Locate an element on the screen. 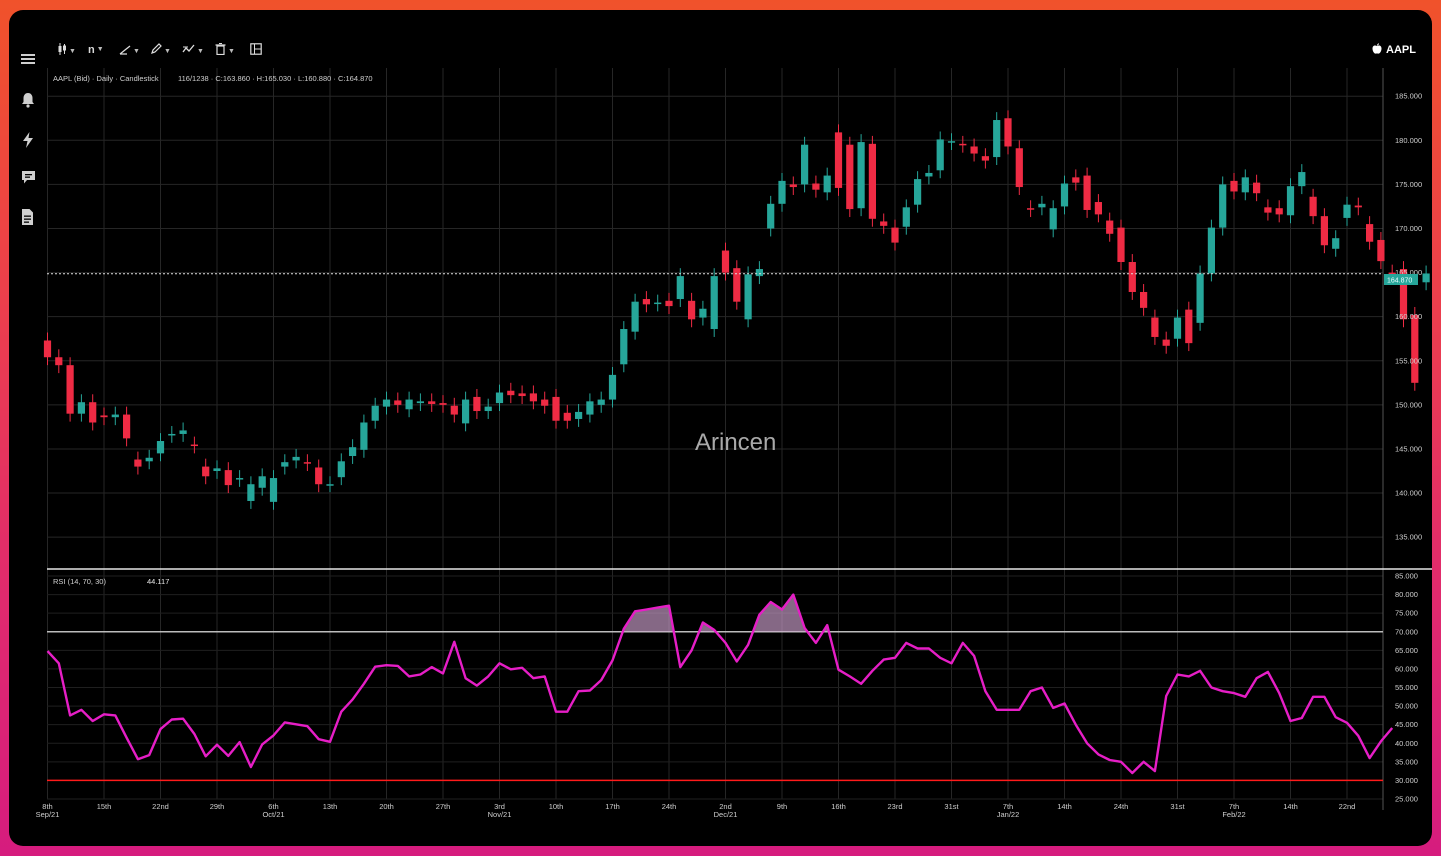 Image resolution: width=1441 pixels, height=856 pixels. time-tick-label: 15th is located at coordinates (104, 806).